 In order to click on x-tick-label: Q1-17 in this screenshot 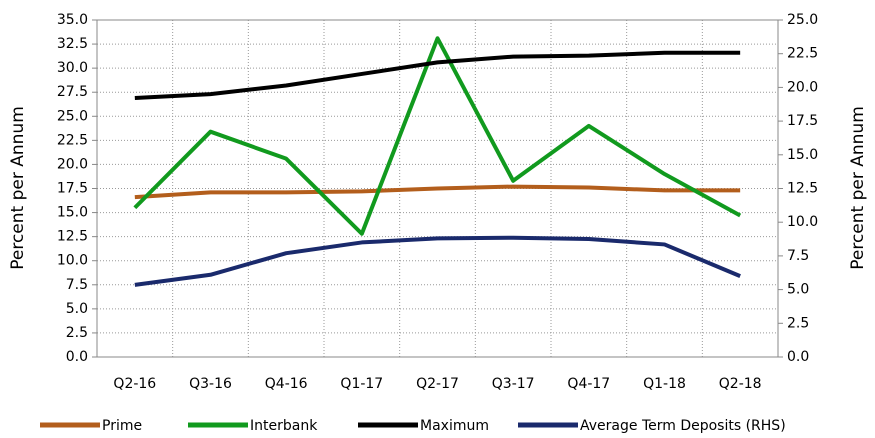, I will do `click(361, 384)`.